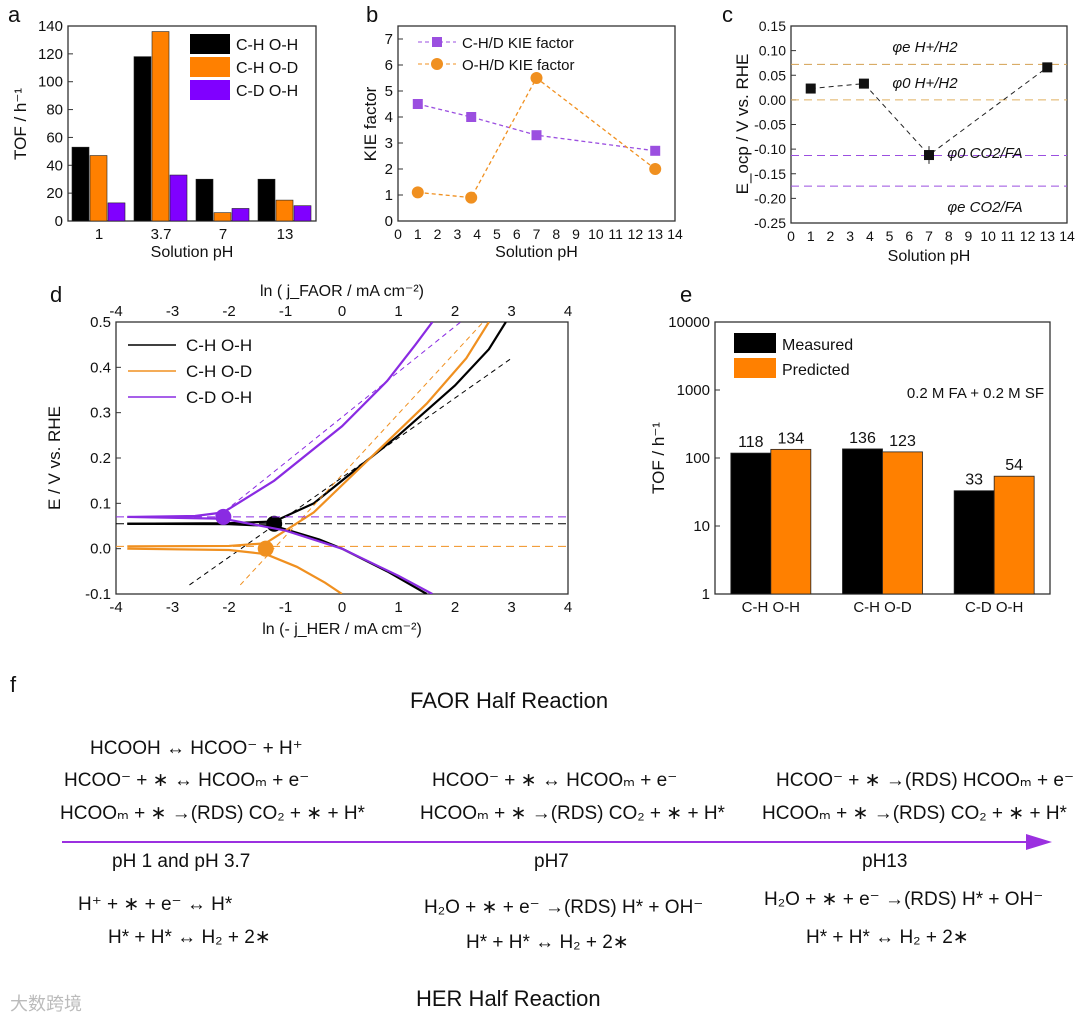 The image size is (1080, 1021). What do you see at coordinates (54, 165) in the screenshot?
I see `y-tick-label: 40` at bounding box center [54, 165].